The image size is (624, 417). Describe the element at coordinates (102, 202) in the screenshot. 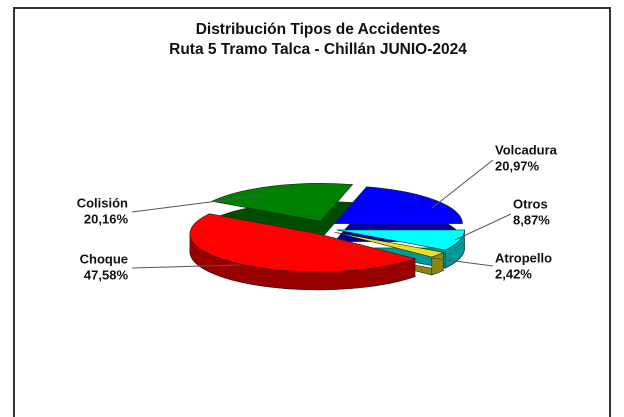

I see `slice-label: Colisión` at that location.